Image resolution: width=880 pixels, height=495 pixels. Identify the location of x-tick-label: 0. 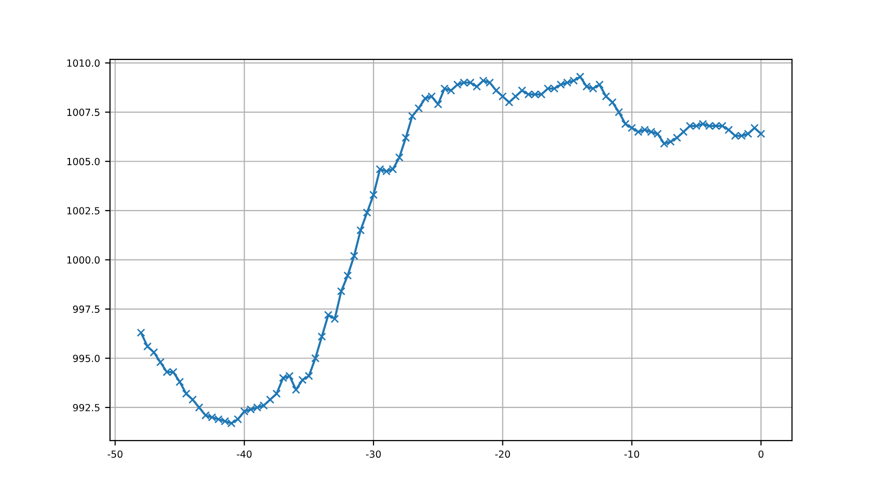
(761, 454).